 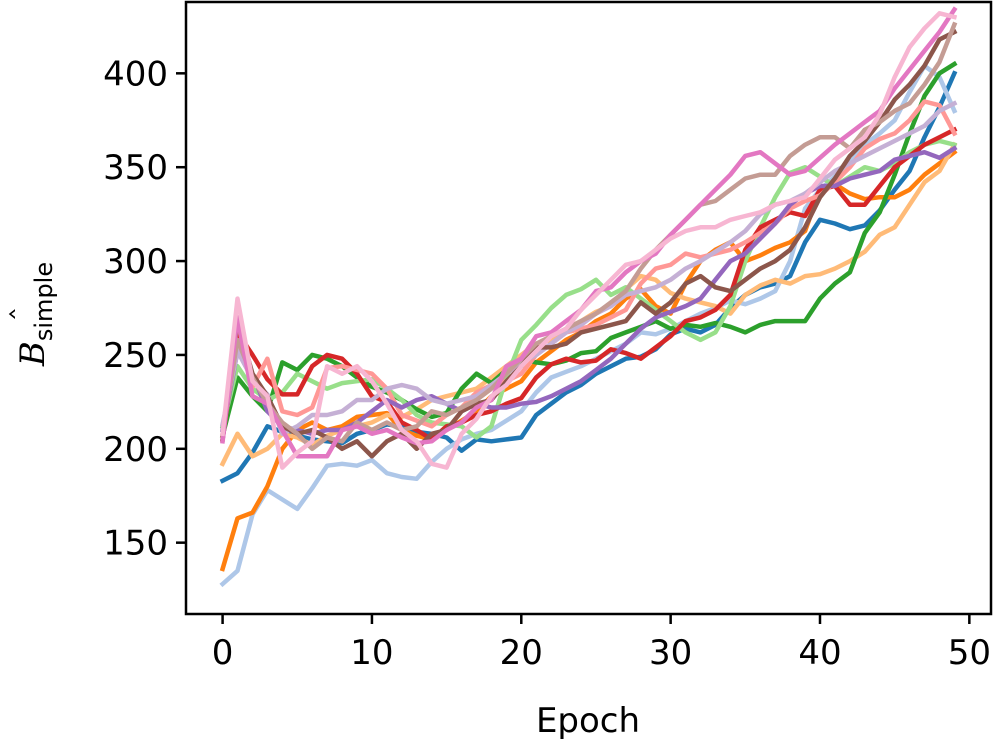 What do you see at coordinates (135, 544) in the screenshot?
I see `y-tick-label: 150` at bounding box center [135, 544].